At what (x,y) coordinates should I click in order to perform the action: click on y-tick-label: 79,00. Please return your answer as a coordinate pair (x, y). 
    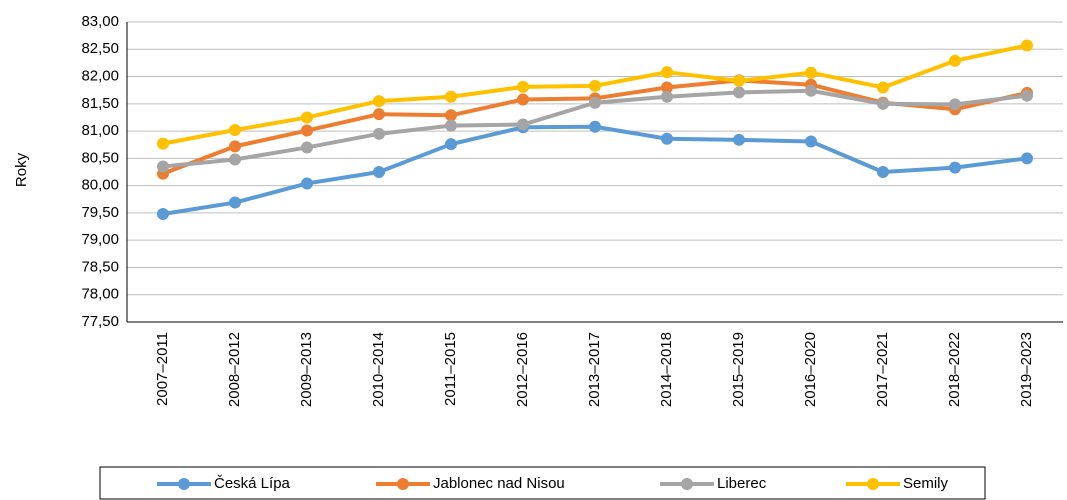
    Looking at the image, I should click on (100, 239).